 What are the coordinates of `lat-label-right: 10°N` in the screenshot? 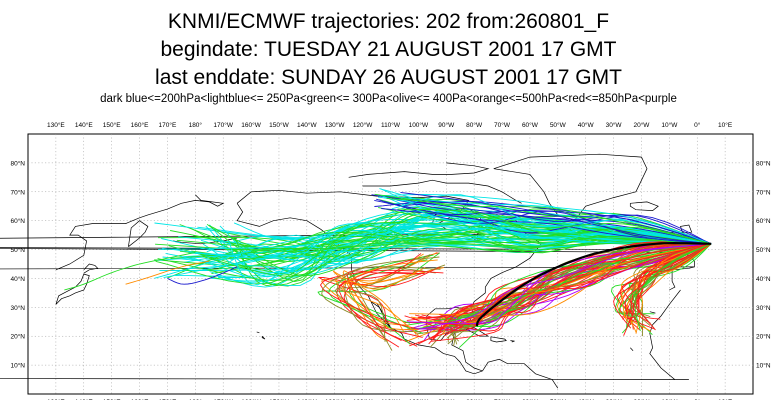 It's located at (763, 366).